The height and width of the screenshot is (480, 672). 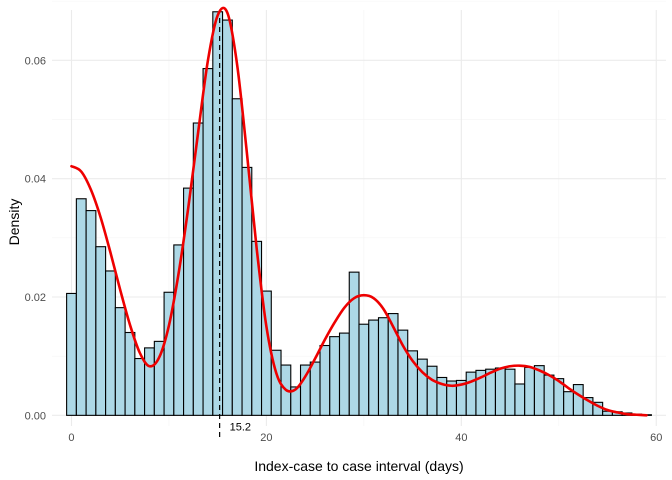 What do you see at coordinates (35, 416) in the screenshot?
I see `y-tick-label: 0.00` at bounding box center [35, 416].